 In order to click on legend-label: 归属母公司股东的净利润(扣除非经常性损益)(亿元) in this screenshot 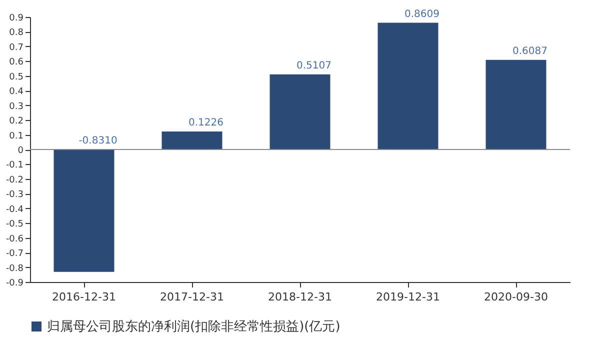, I will do `click(193, 327)`.